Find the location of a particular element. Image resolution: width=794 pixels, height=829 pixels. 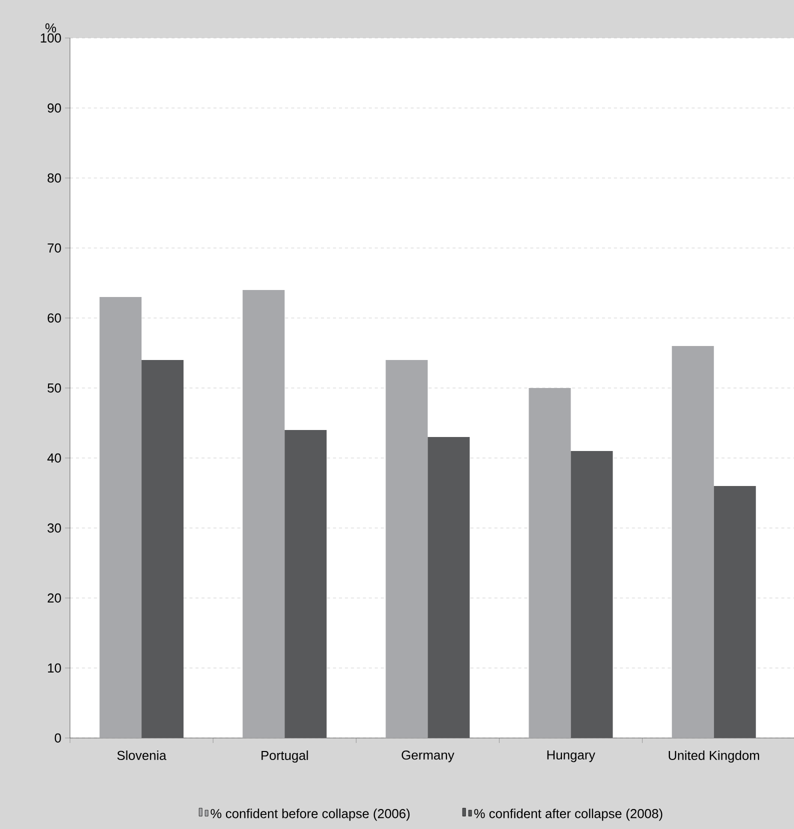

y-tick-label: 30 is located at coordinates (54, 528).